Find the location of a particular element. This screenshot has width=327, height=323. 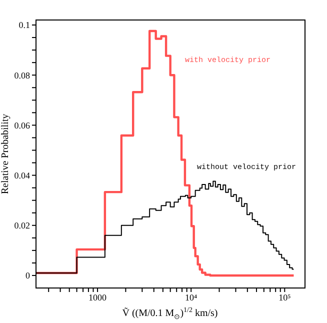

y-tick-label: 0.02 is located at coordinates (22, 225).